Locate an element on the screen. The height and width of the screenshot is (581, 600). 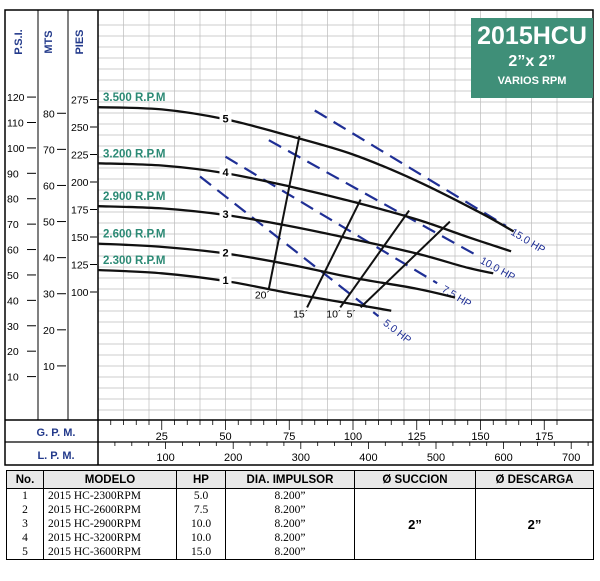
pies-tick-label: 100 is located at coordinates (80, 293).